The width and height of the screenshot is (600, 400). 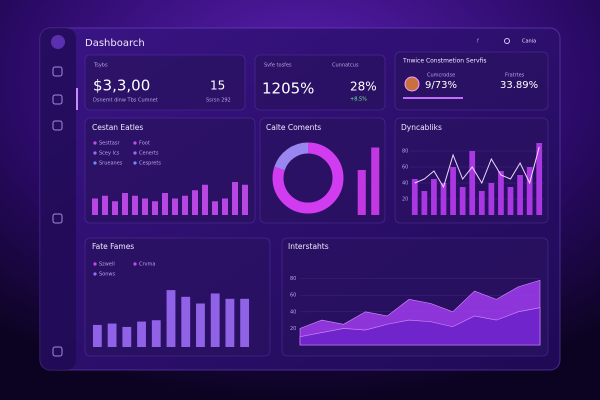 I want to click on app-title: Dashboarch, so click(x=115, y=43).